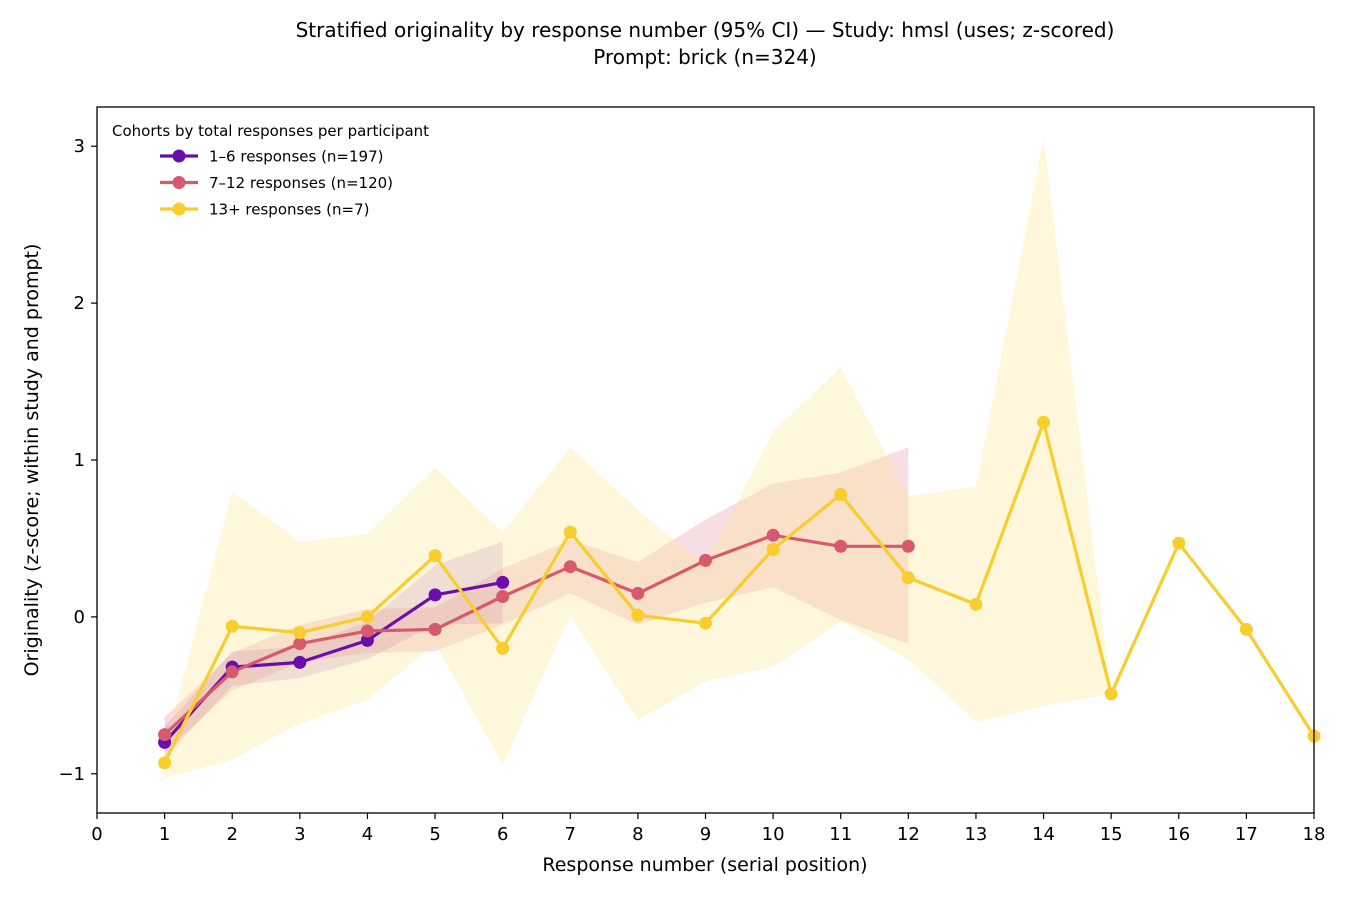  What do you see at coordinates (704, 865) in the screenshot?
I see `x-axis-label: Response number (serial position)` at bounding box center [704, 865].